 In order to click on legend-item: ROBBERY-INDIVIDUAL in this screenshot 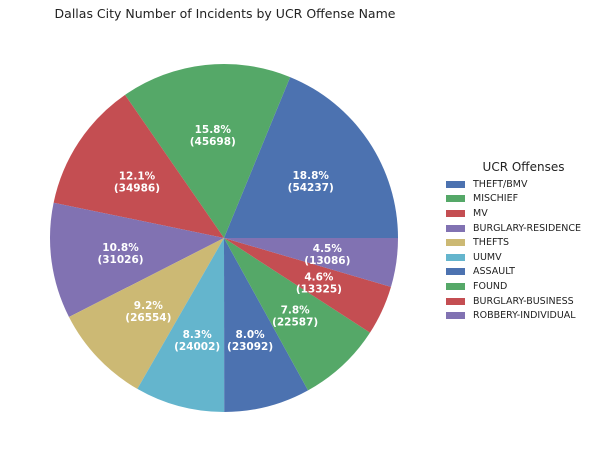, I will do `click(523, 315)`.